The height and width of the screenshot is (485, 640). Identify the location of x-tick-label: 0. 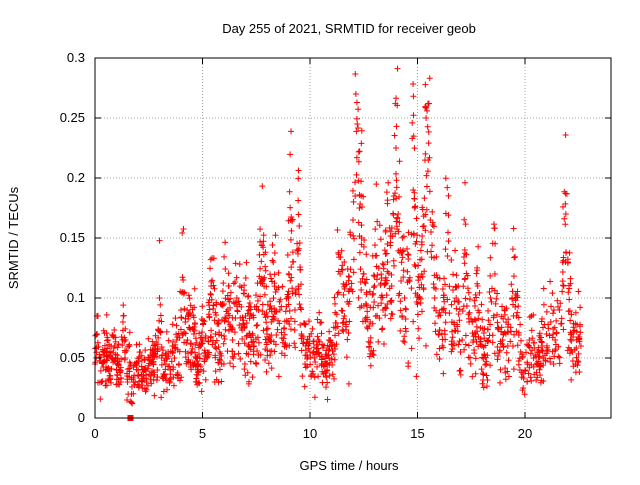
(94, 433).